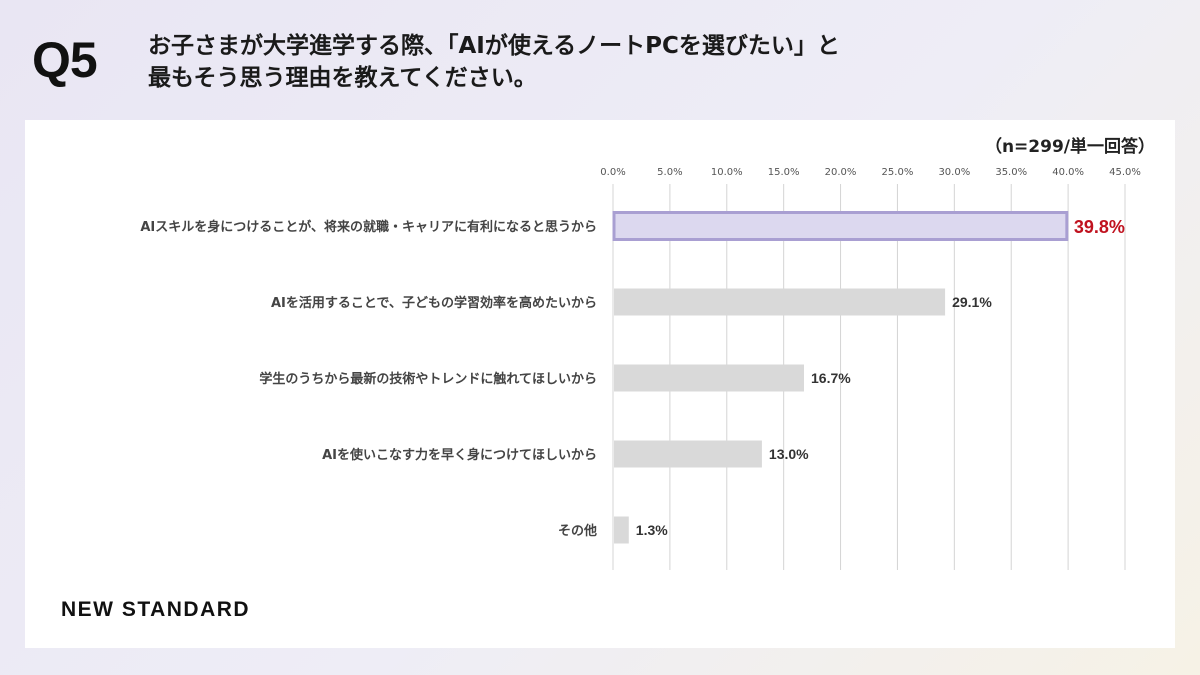 This screenshot has height=675, width=1200. What do you see at coordinates (459, 455) in the screenshot?
I see `category-label: AIを使いこなす力を早く身につけてほしいから` at bounding box center [459, 455].